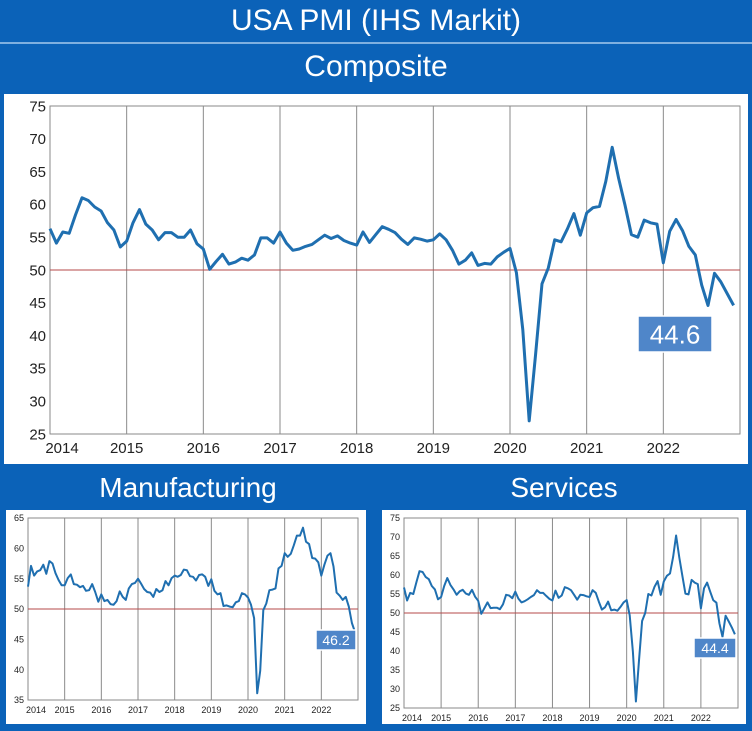  I want to click on services-ytick-label: 35, so click(395, 670).